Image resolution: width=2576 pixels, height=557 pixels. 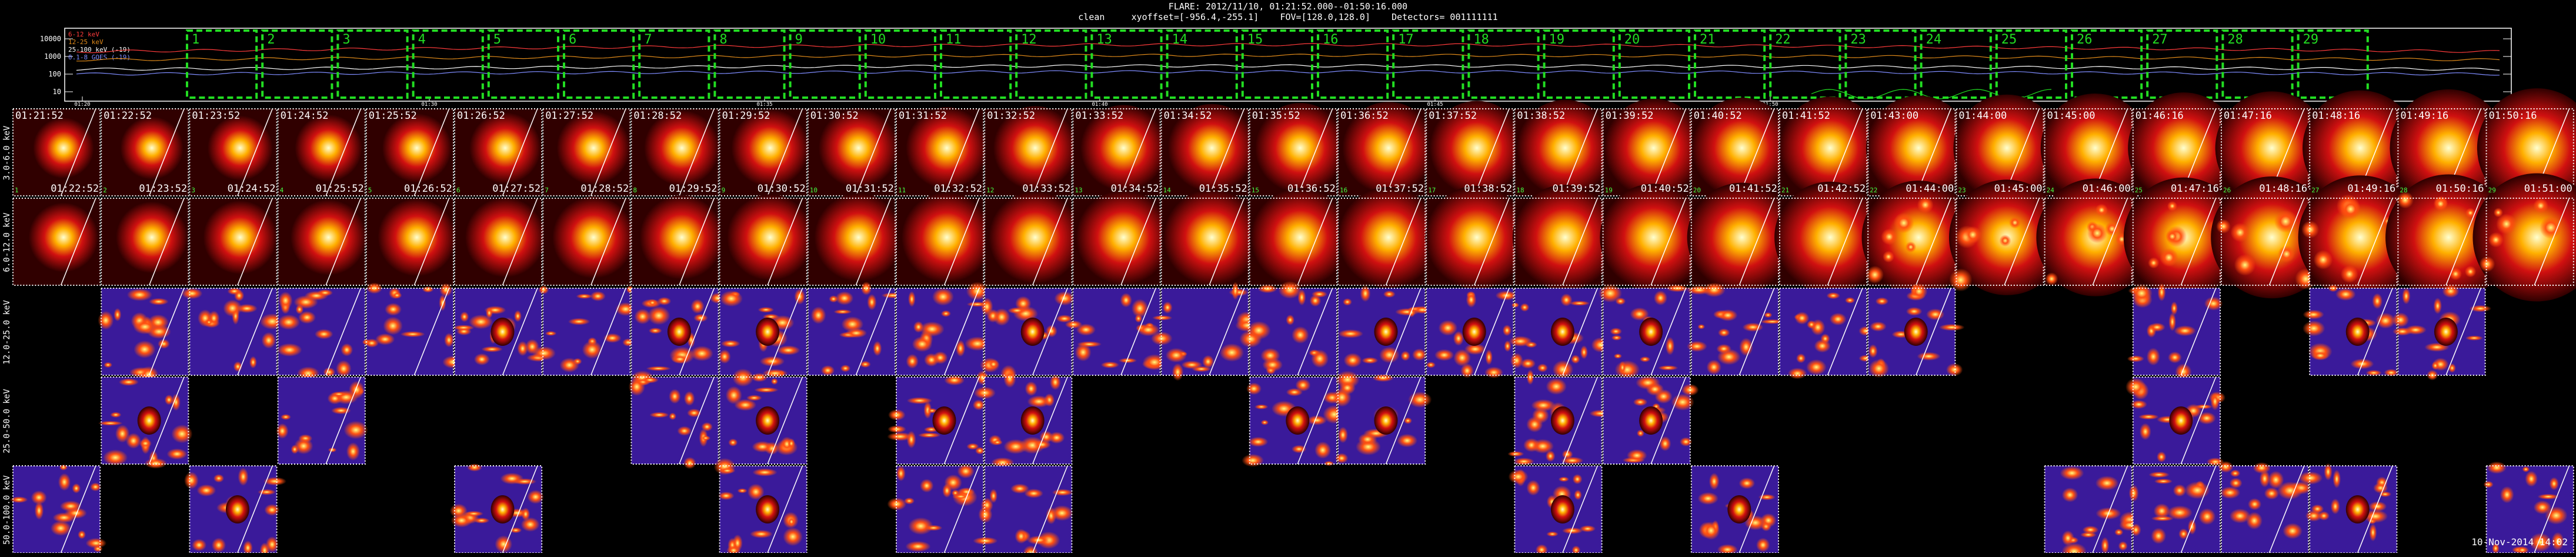 What do you see at coordinates (429, 104) in the screenshot?
I see `x-tick-label: 01:30` at bounding box center [429, 104].